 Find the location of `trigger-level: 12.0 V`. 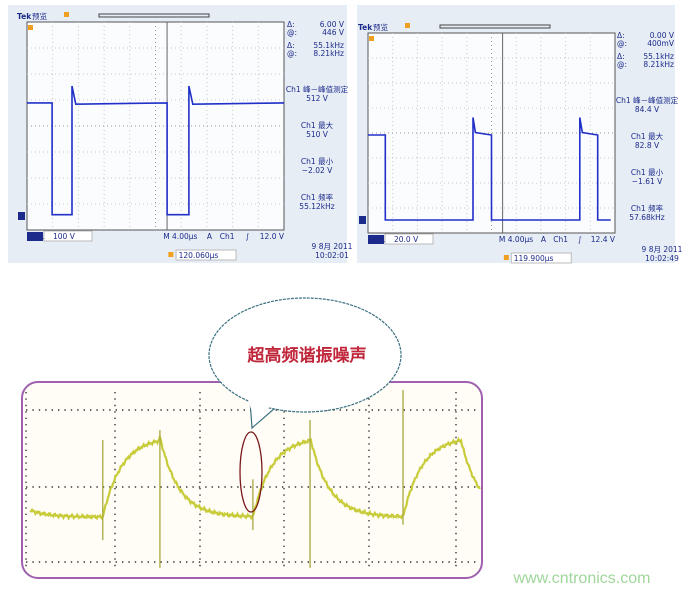

trigger-level: 12.0 V is located at coordinates (272, 236).